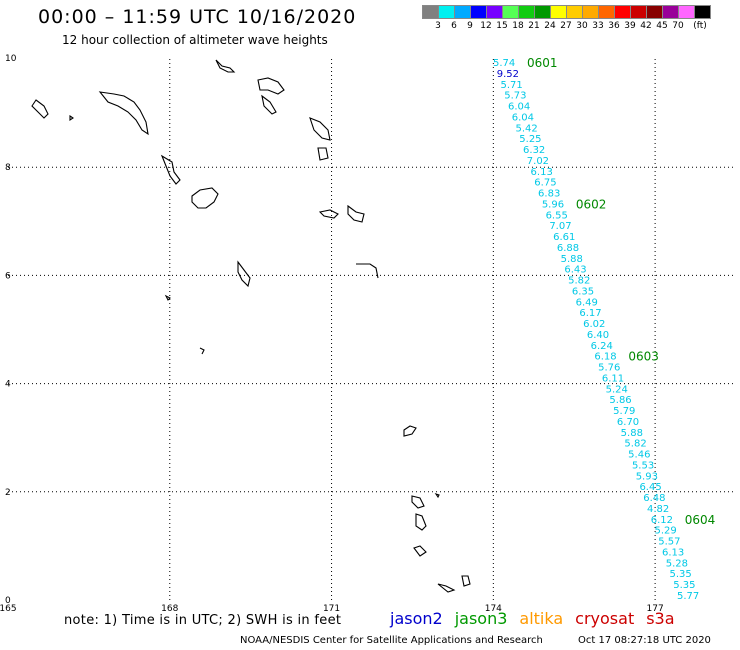 Image resolution: width=740 pixels, height=650 pixels. Describe the element at coordinates (620, 400) in the screenshot. I see `wave-height-value: 5.86` at that location.